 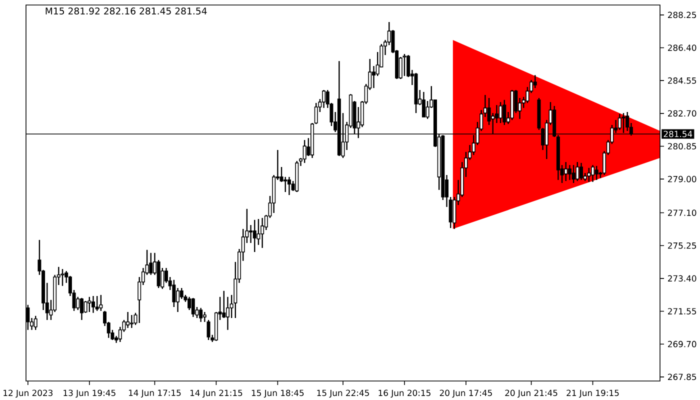 I want to click on x-tick-label: 21 Jun 19:15, so click(x=592, y=394).